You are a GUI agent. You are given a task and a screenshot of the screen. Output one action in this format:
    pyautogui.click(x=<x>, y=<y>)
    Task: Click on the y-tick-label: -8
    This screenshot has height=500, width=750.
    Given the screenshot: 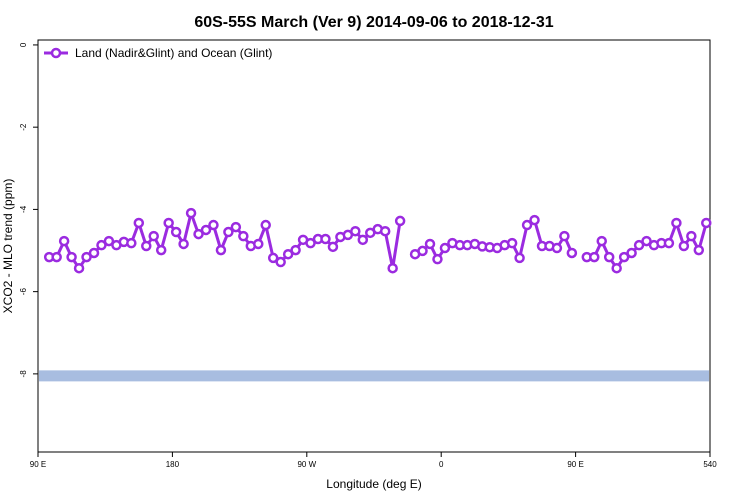 What is the action you would take?
    pyautogui.click(x=23, y=374)
    